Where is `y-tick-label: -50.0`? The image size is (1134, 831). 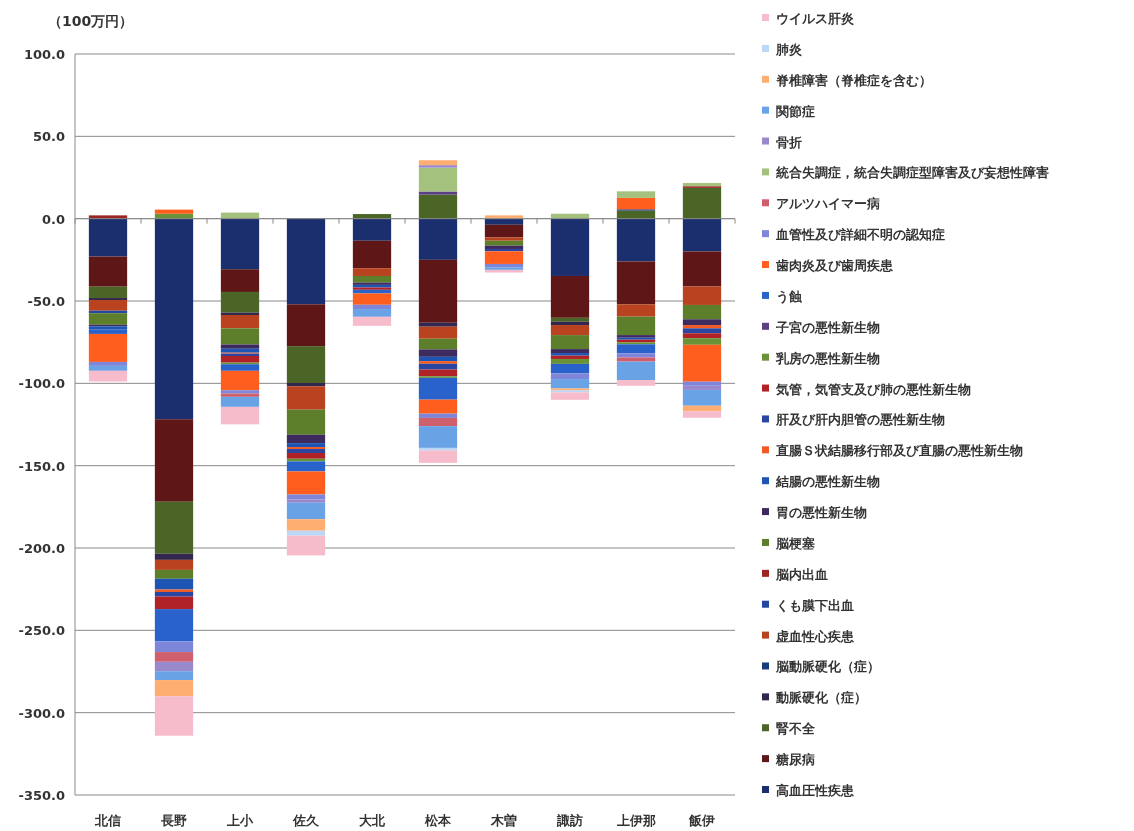 y-tick-label: -50.0 is located at coordinates (46, 301).